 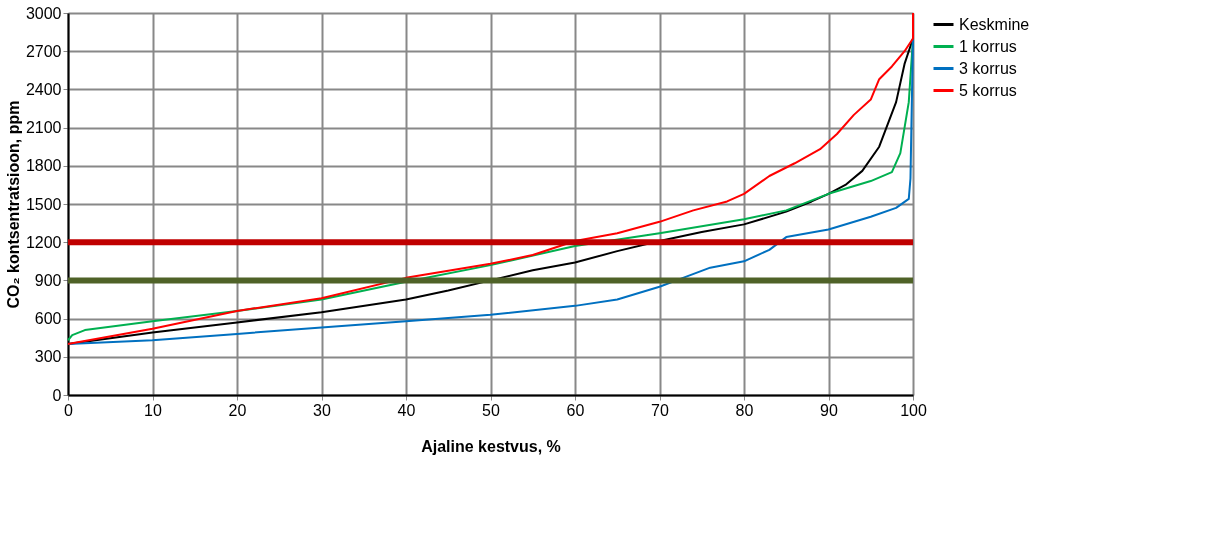 I want to click on y-tick-label: 600, so click(x=48, y=319).